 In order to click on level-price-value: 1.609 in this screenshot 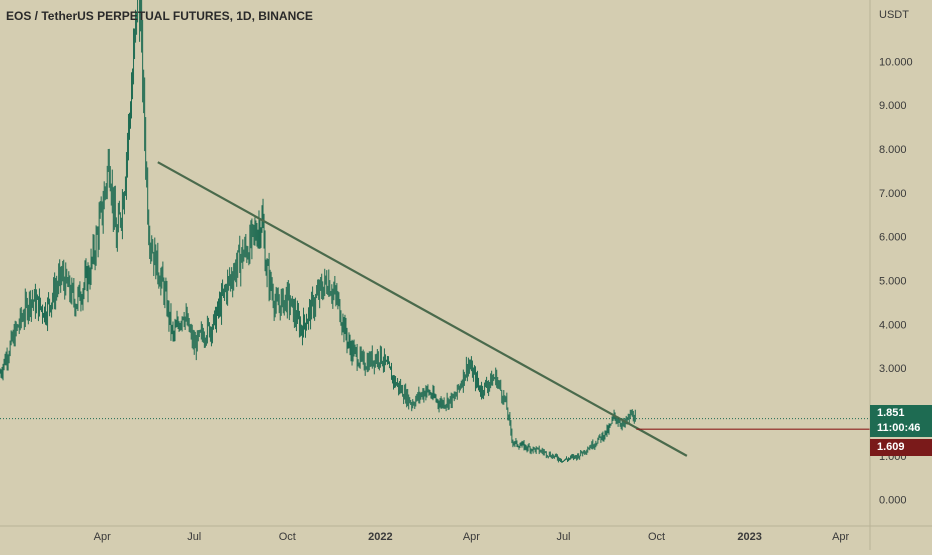, I will do `click(891, 447)`.